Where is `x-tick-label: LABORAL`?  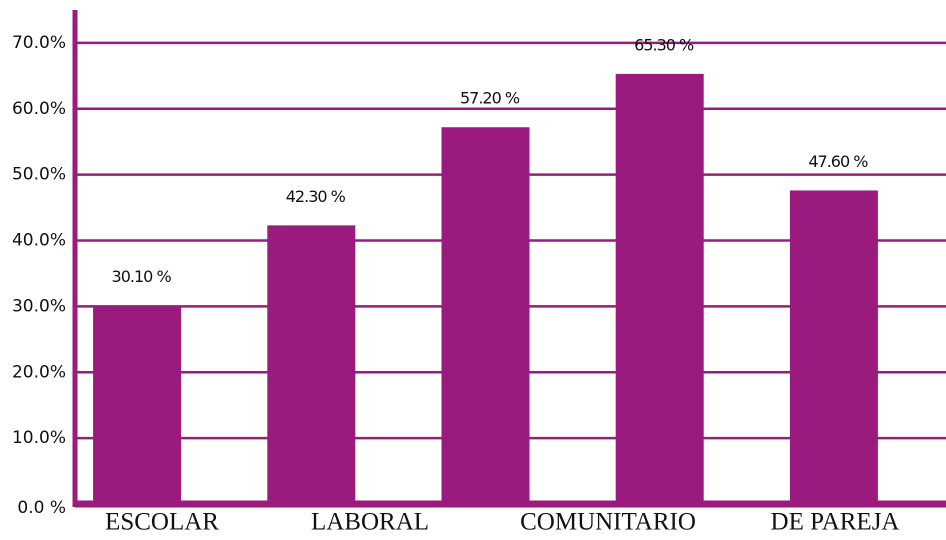
x-tick-label: LABORAL is located at coordinates (370, 522).